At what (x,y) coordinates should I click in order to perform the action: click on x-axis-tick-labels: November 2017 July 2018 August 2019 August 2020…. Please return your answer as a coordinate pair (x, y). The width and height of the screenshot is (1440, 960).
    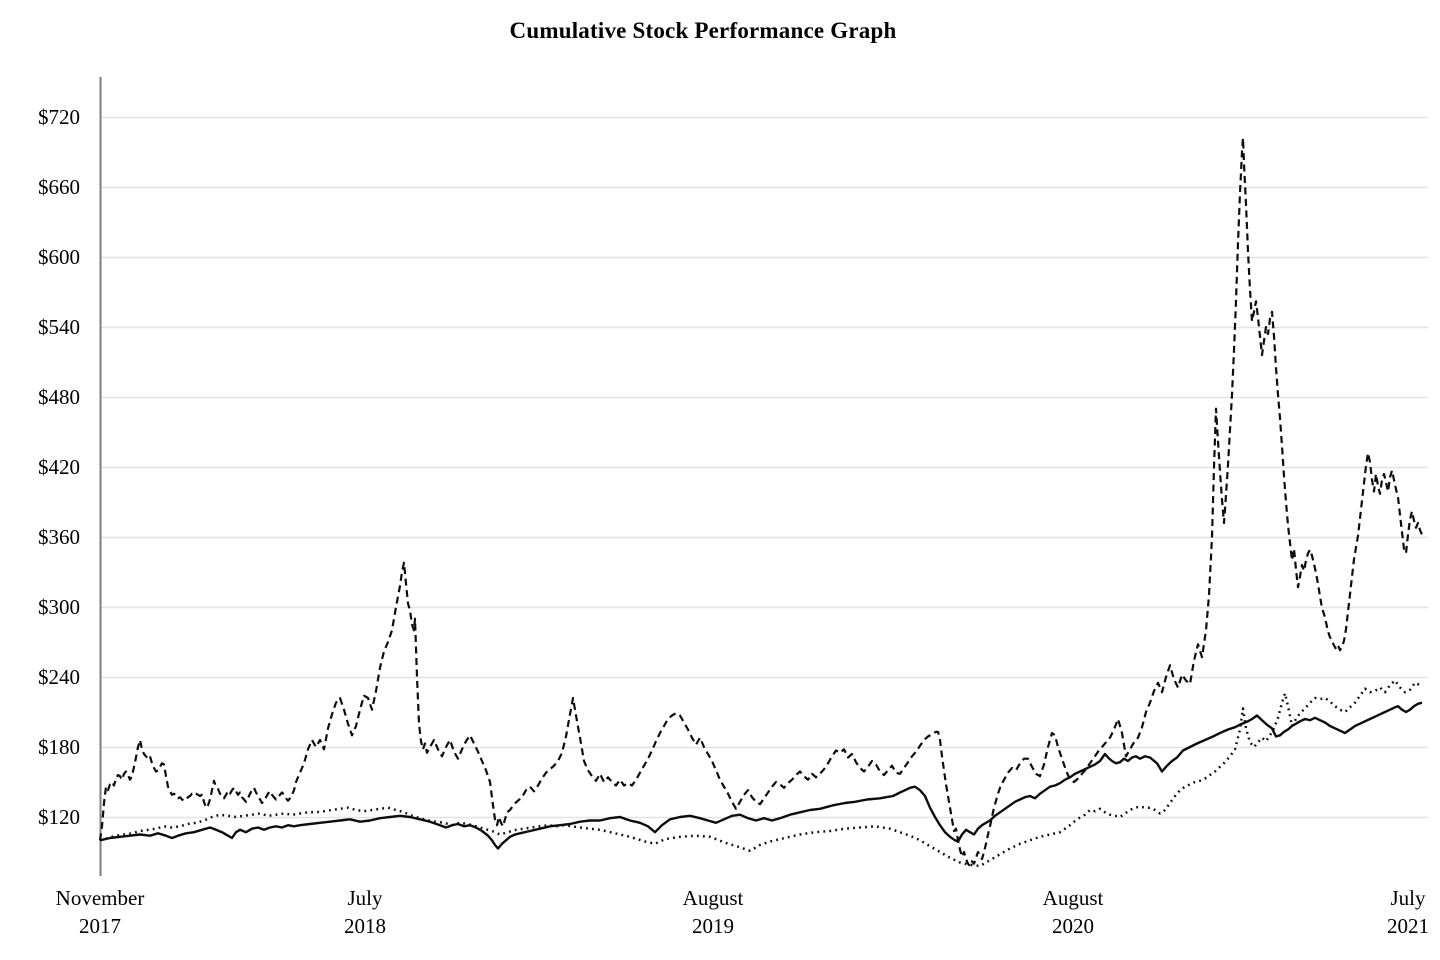
    Looking at the image, I should click on (742, 912).